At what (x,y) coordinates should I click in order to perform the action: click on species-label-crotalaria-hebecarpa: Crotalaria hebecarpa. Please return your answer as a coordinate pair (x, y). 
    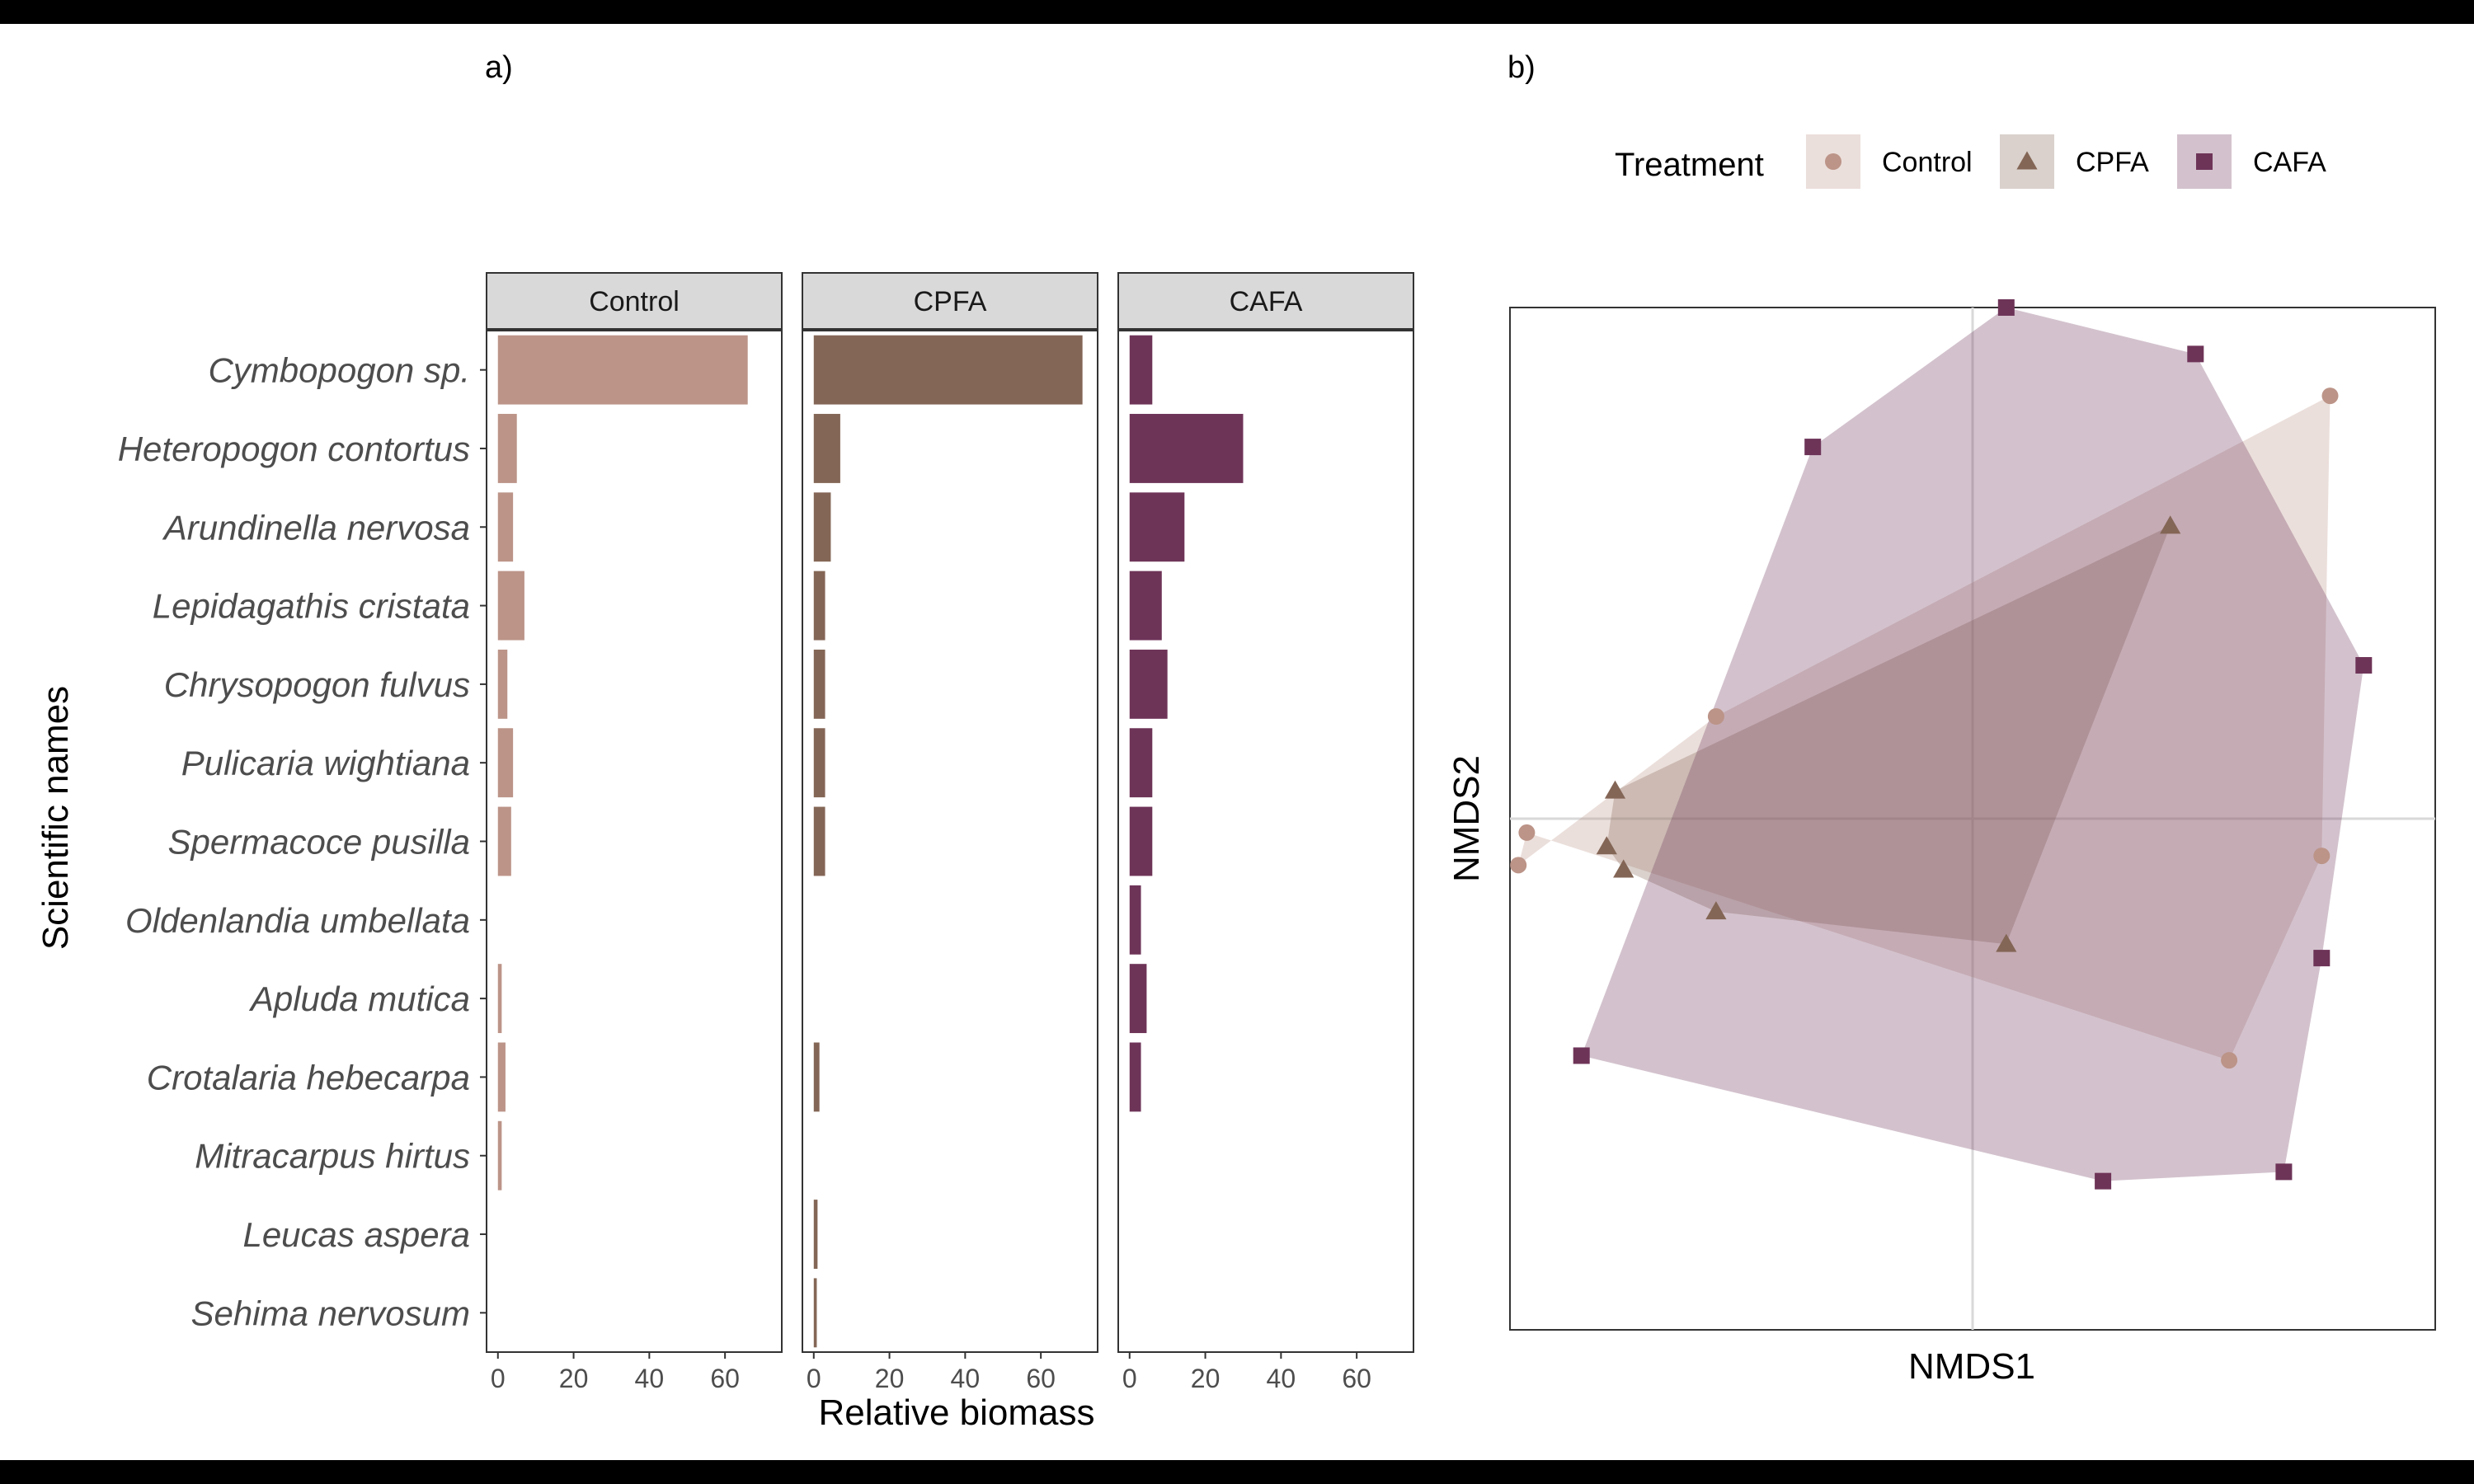
    Looking at the image, I should click on (308, 1077).